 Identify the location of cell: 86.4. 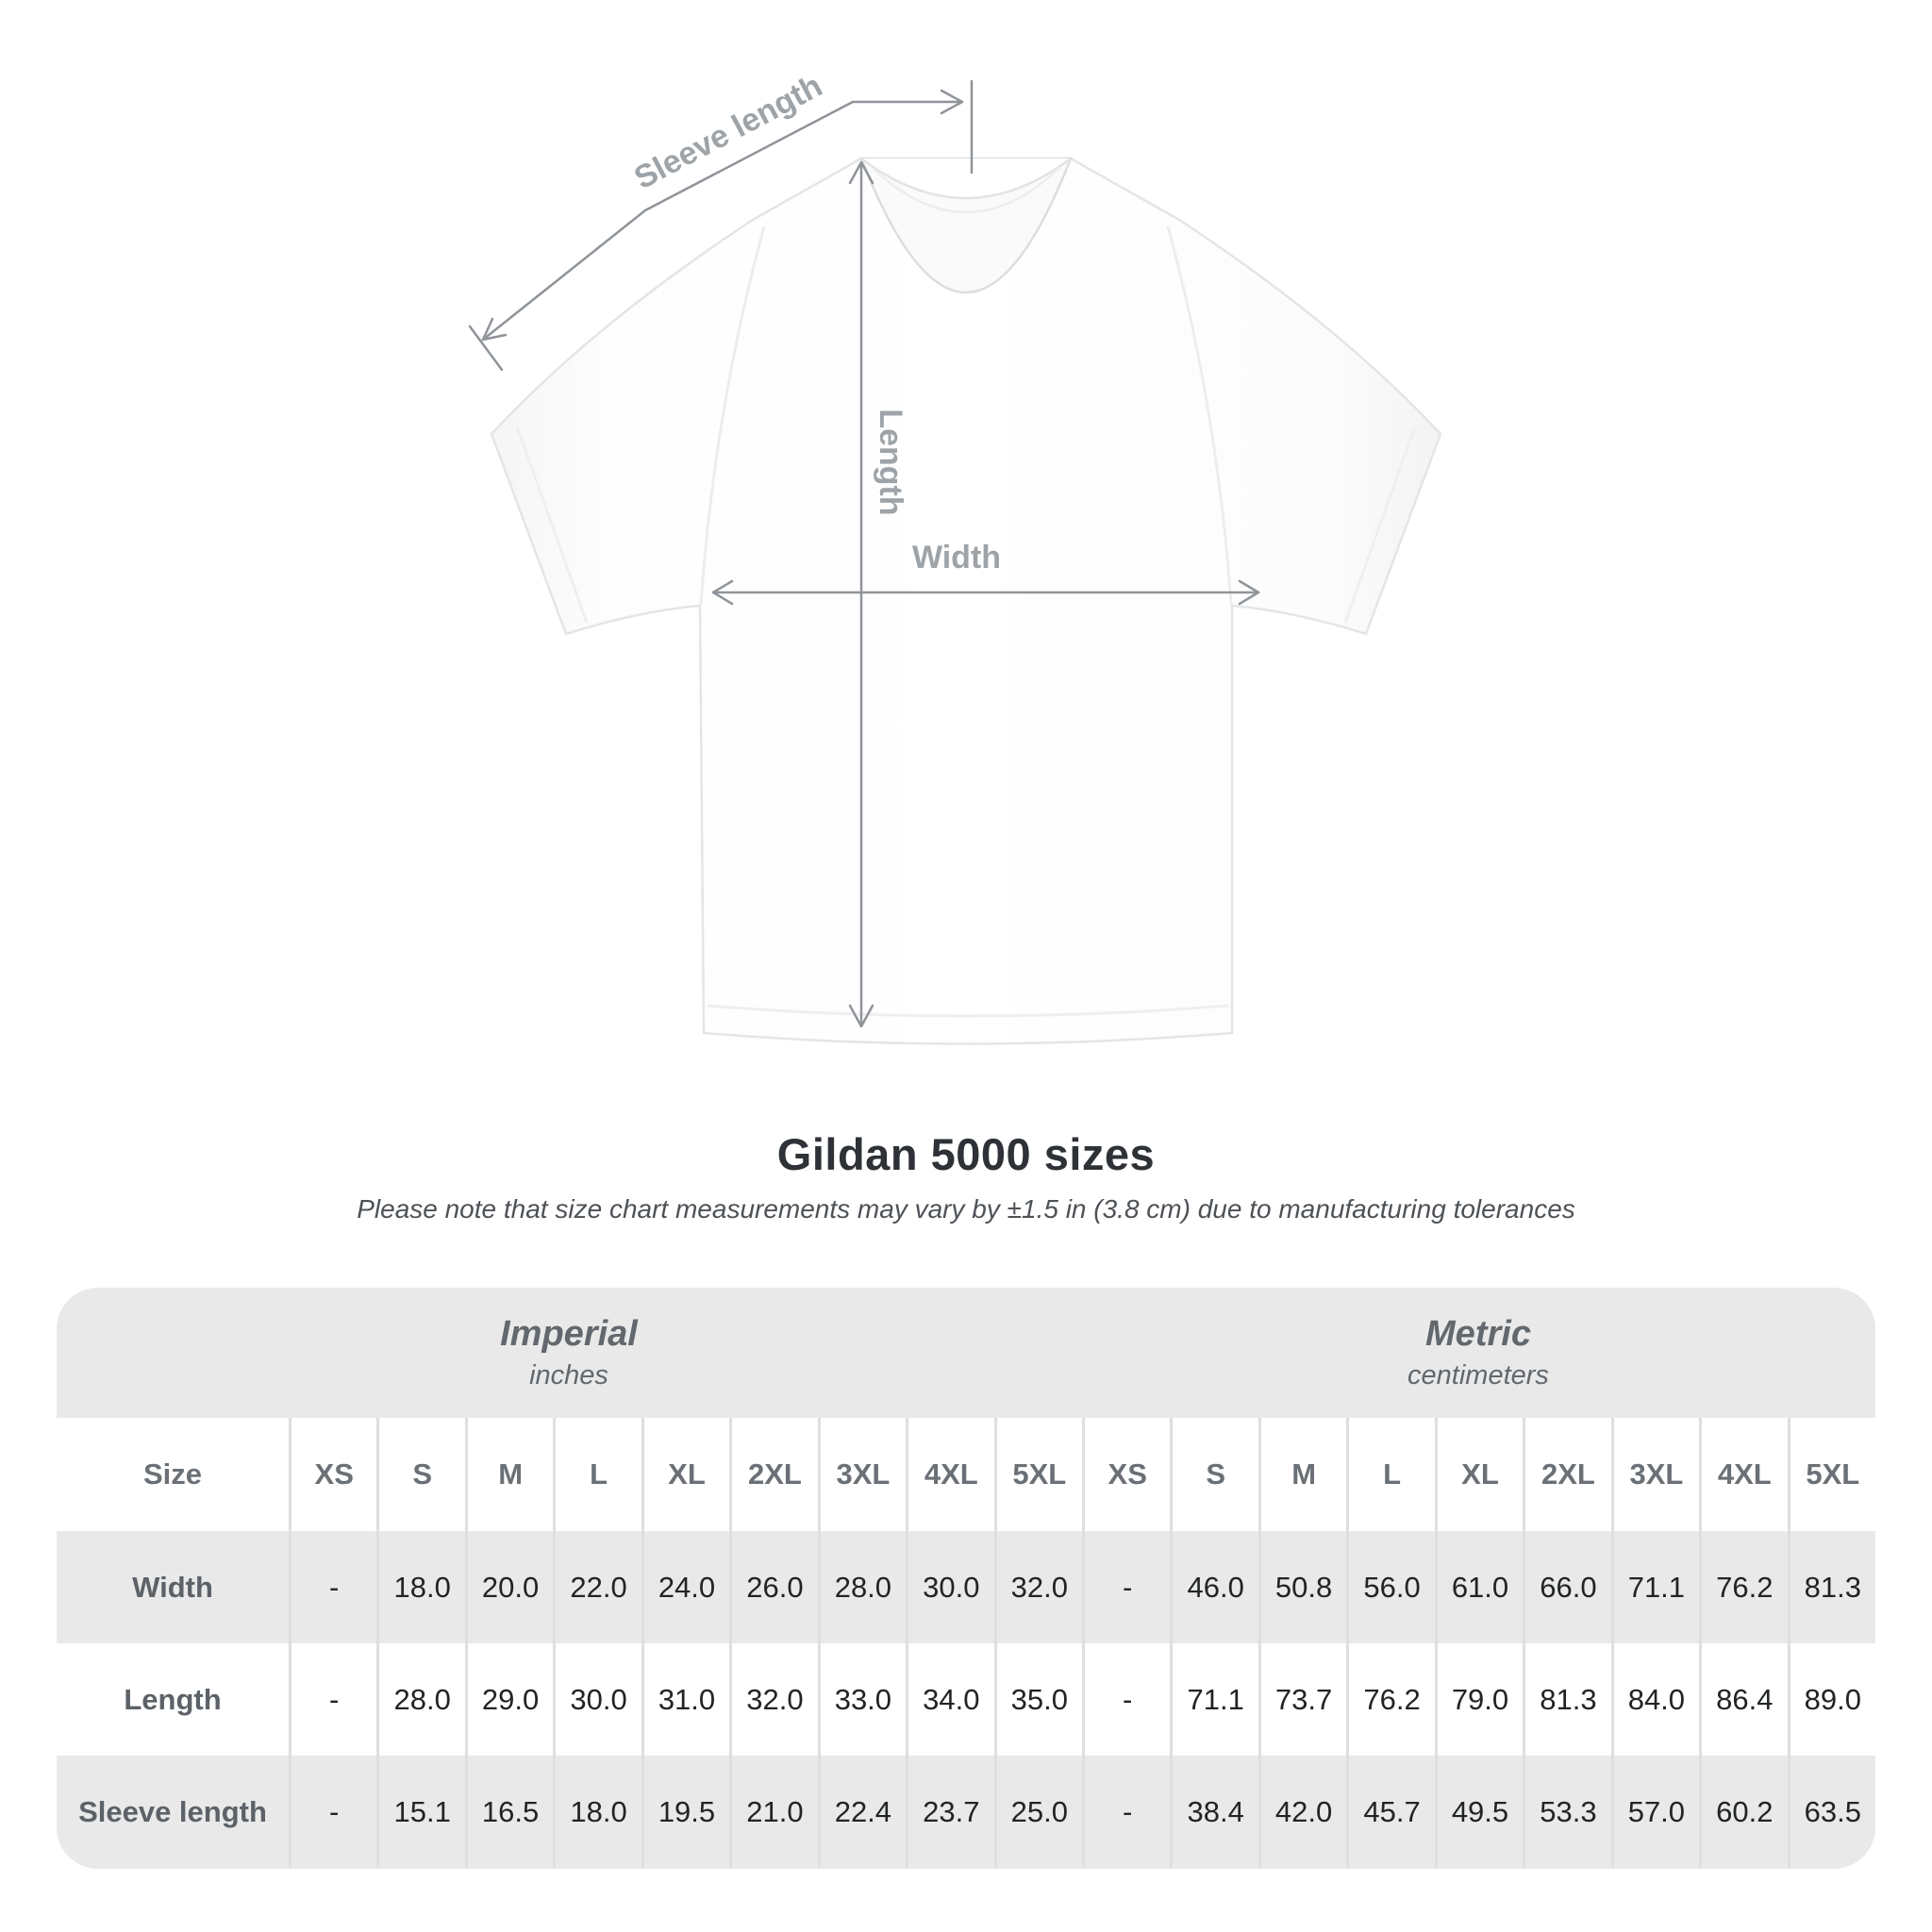
(1743, 1699).